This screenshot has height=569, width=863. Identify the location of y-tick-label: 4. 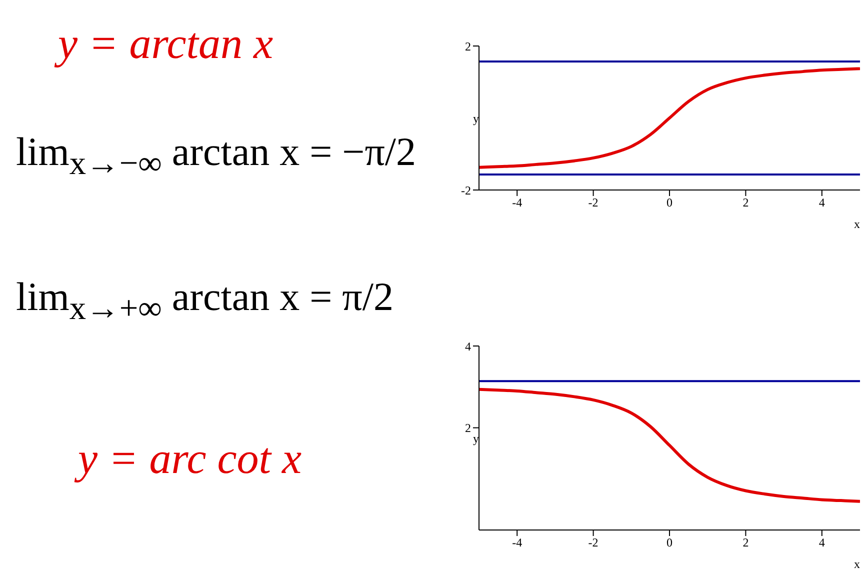
(468, 346).